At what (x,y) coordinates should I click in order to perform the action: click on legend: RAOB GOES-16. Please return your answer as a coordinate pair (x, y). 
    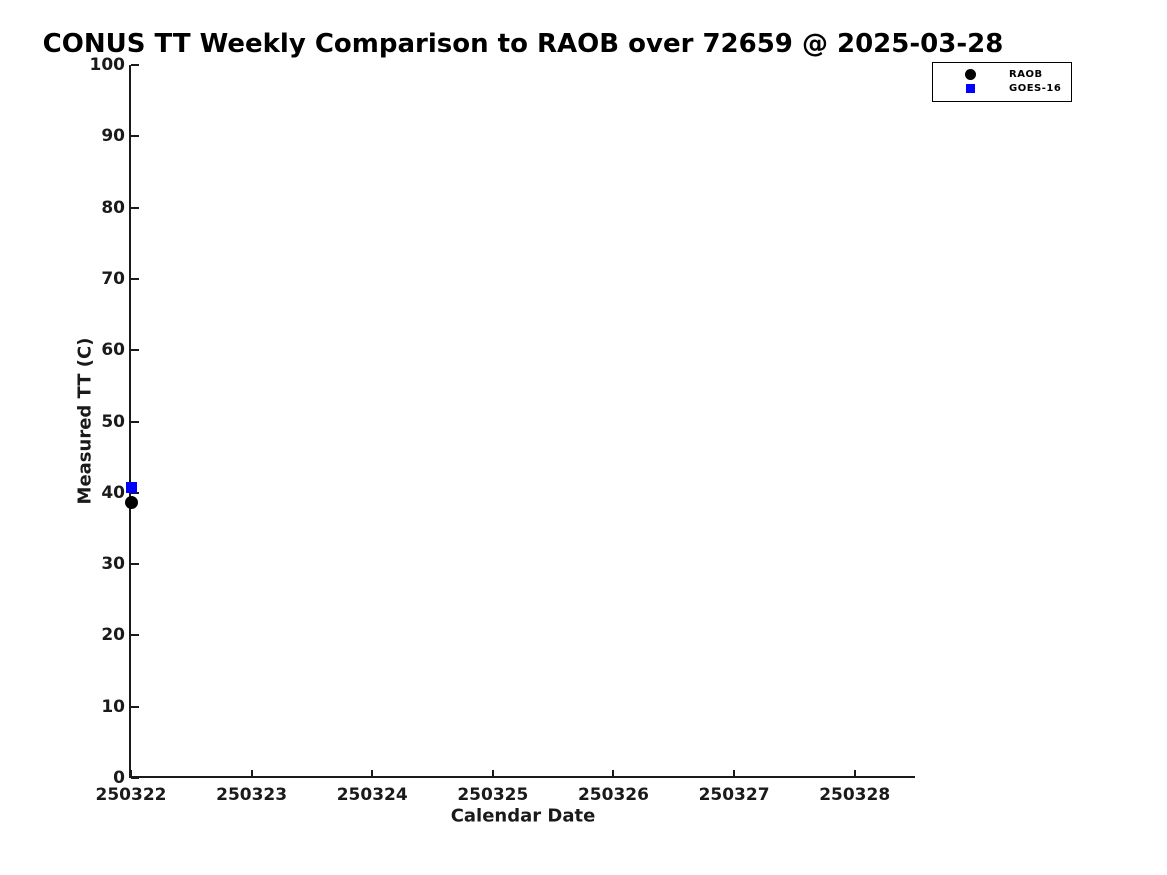
    Looking at the image, I should click on (1002, 82).